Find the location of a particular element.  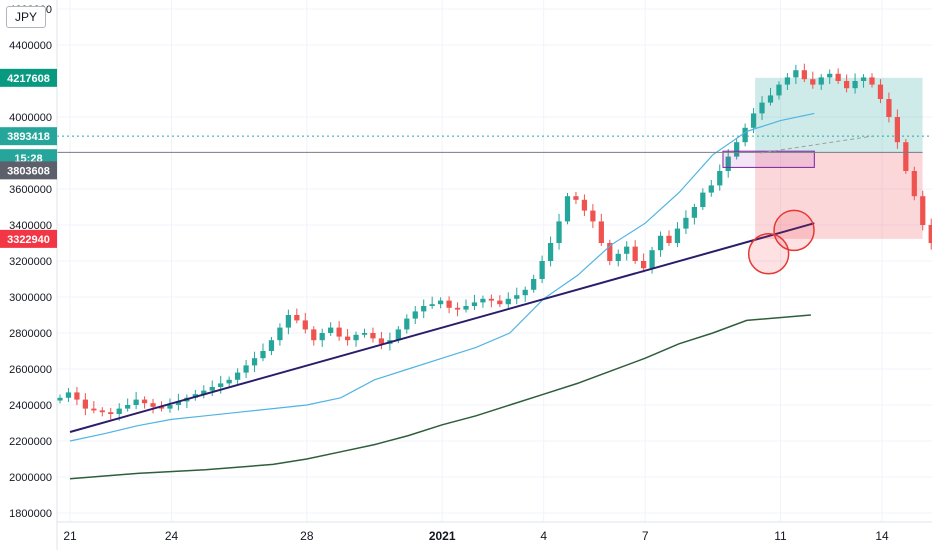

x-tick-label: 28 is located at coordinates (307, 536).